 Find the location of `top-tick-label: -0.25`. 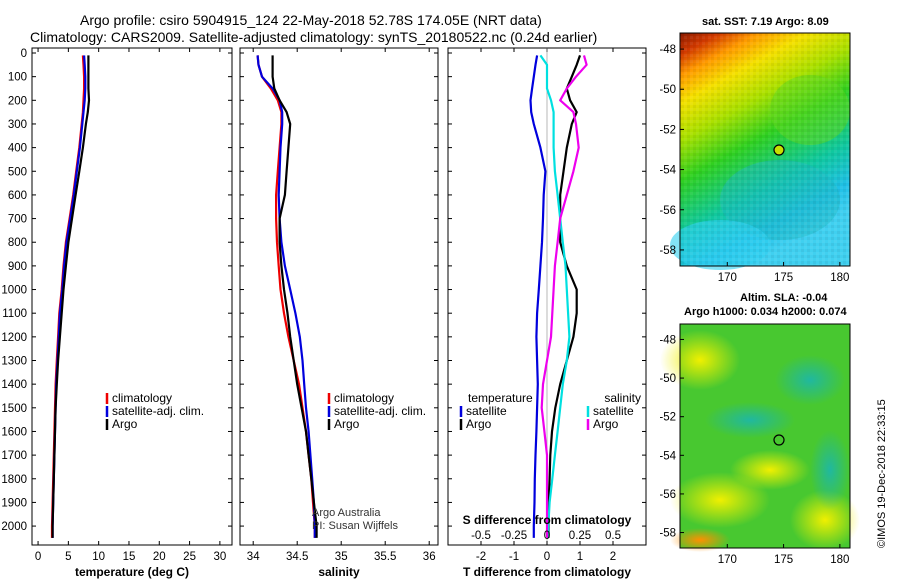

top-tick-label: -0.25 is located at coordinates (514, 536).